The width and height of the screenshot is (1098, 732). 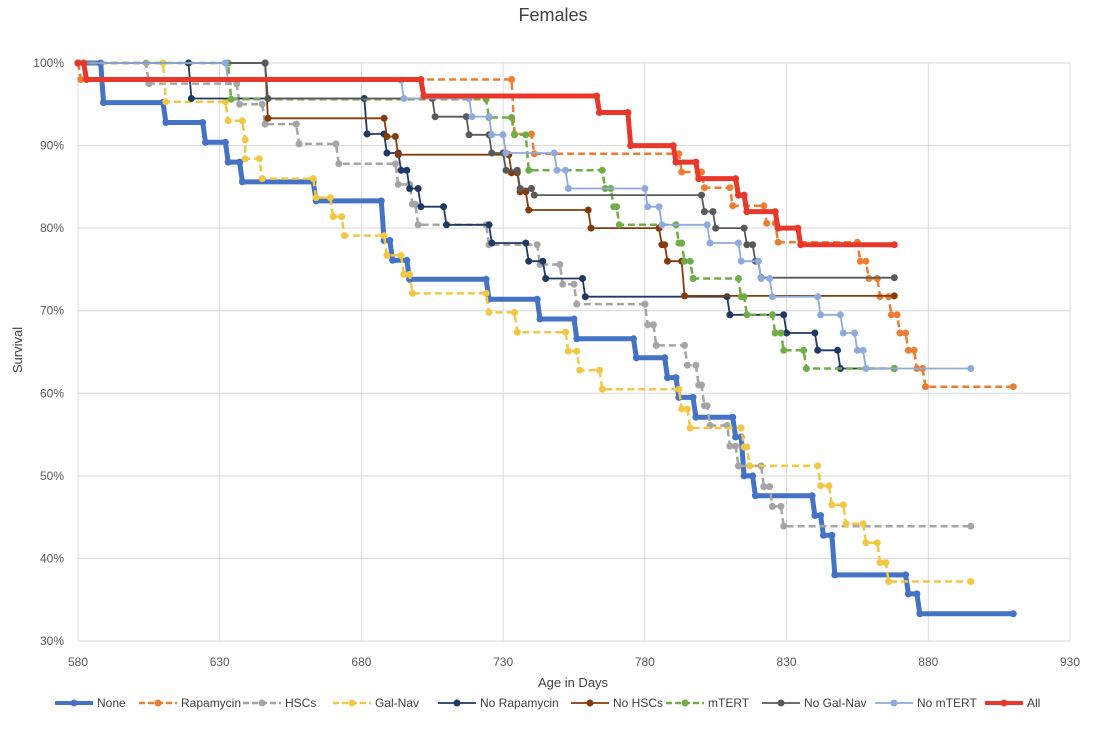 I want to click on x-tick-label: 830, so click(x=787, y=662).